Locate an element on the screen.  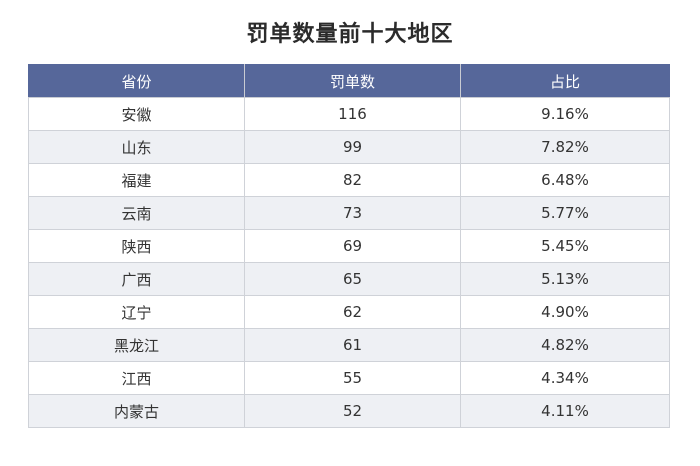
table-row: 江西 55 4.34% is located at coordinates (349, 378).